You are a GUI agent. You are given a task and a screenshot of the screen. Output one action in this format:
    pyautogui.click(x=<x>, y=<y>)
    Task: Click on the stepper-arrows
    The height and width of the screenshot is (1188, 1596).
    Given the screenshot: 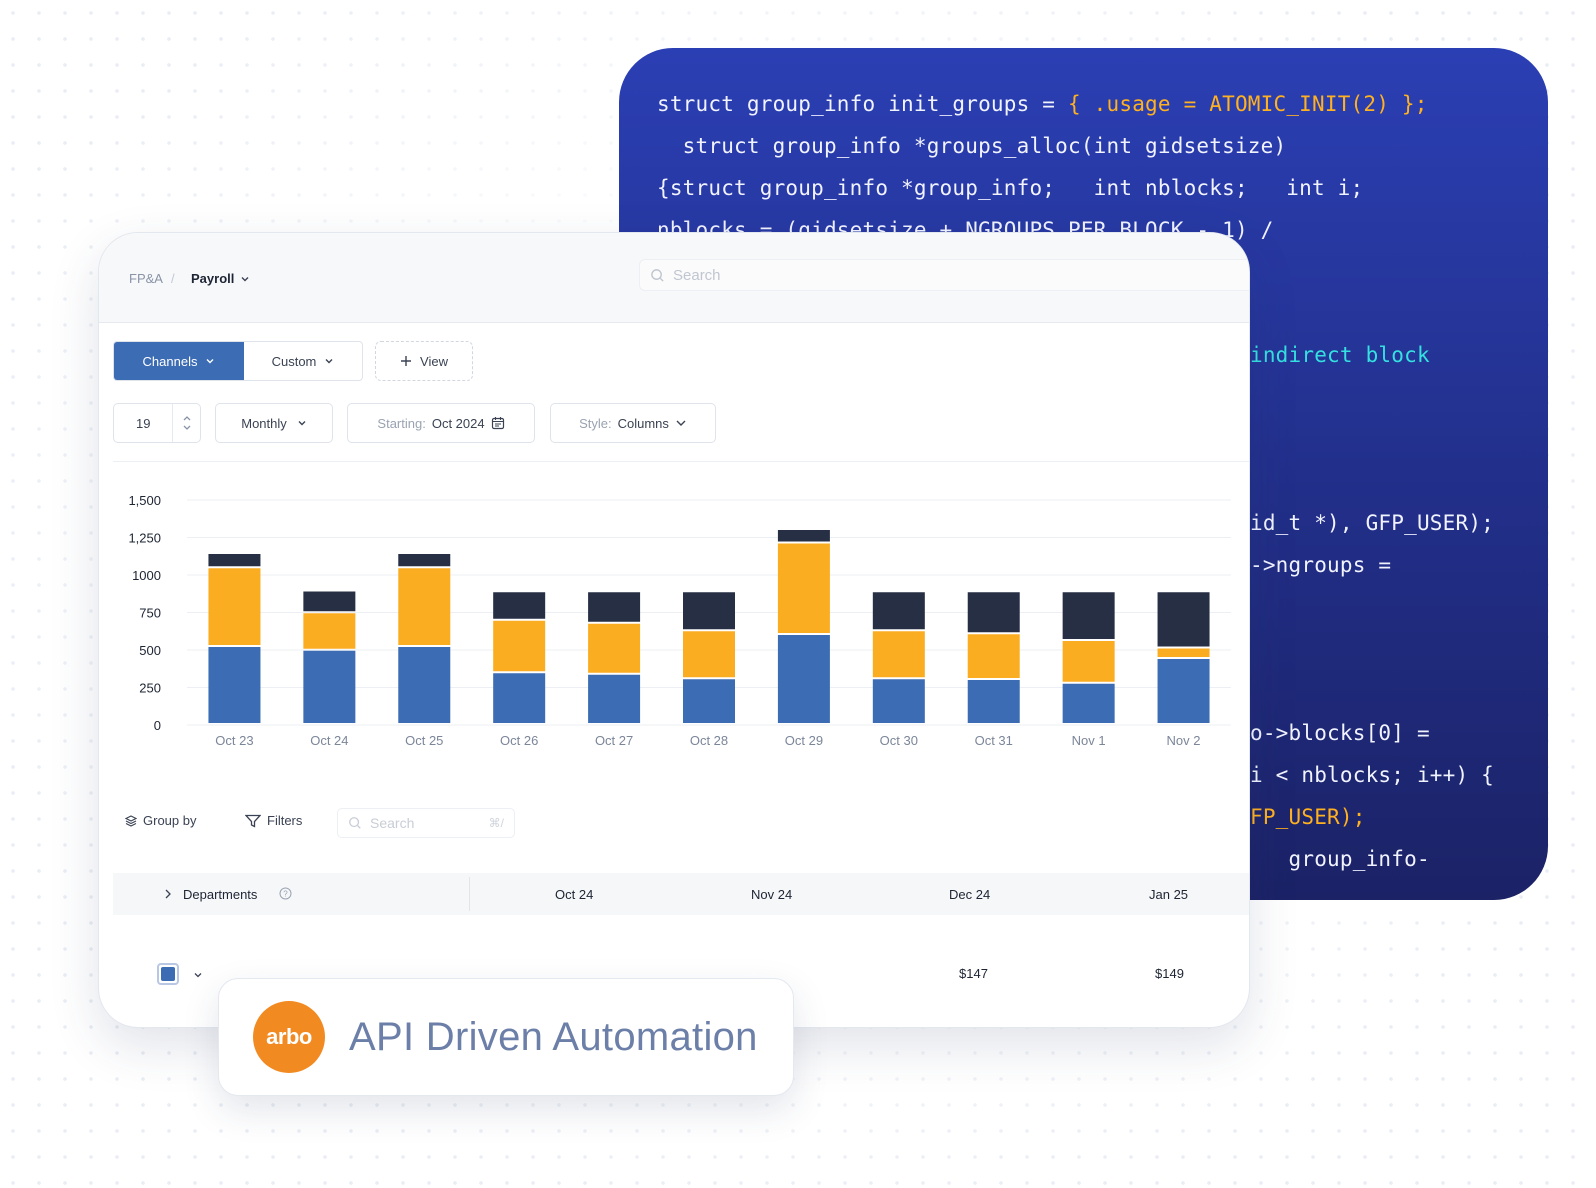 What is the action you would take?
    pyautogui.click(x=186, y=423)
    